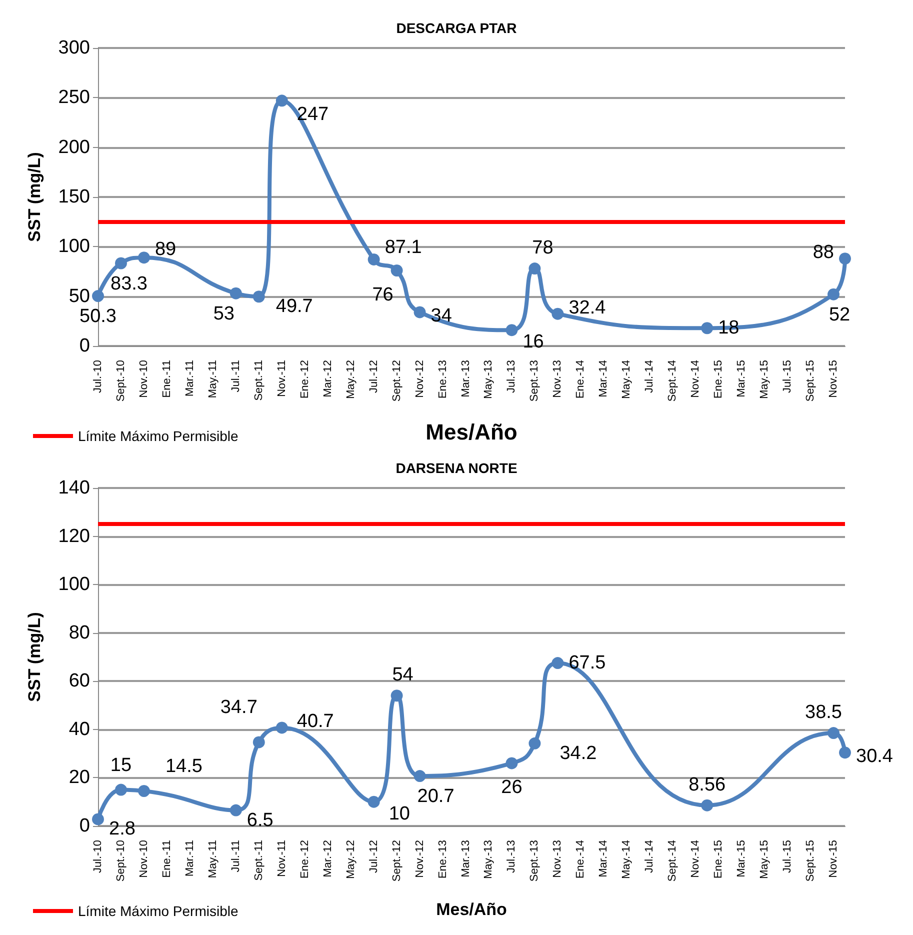 This screenshot has height=935, width=913. I want to click on data-label: 34.2, so click(578, 753).